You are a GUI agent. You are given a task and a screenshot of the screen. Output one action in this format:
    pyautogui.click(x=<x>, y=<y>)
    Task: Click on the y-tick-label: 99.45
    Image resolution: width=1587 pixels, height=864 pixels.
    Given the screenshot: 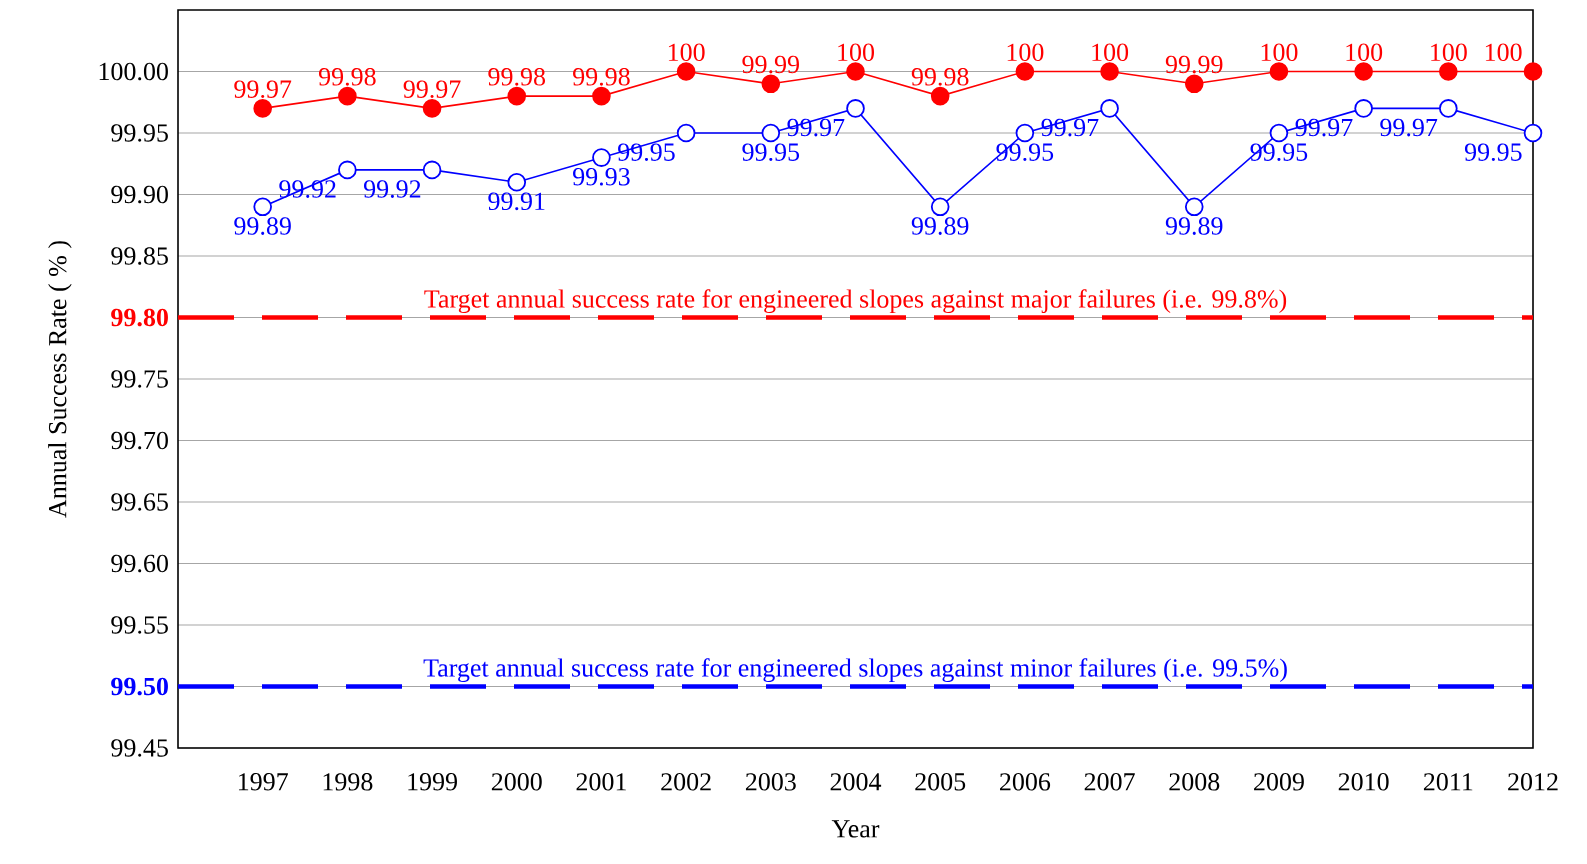 What is the action you would take?
    pyautogui.click(x=139, y=748)
    